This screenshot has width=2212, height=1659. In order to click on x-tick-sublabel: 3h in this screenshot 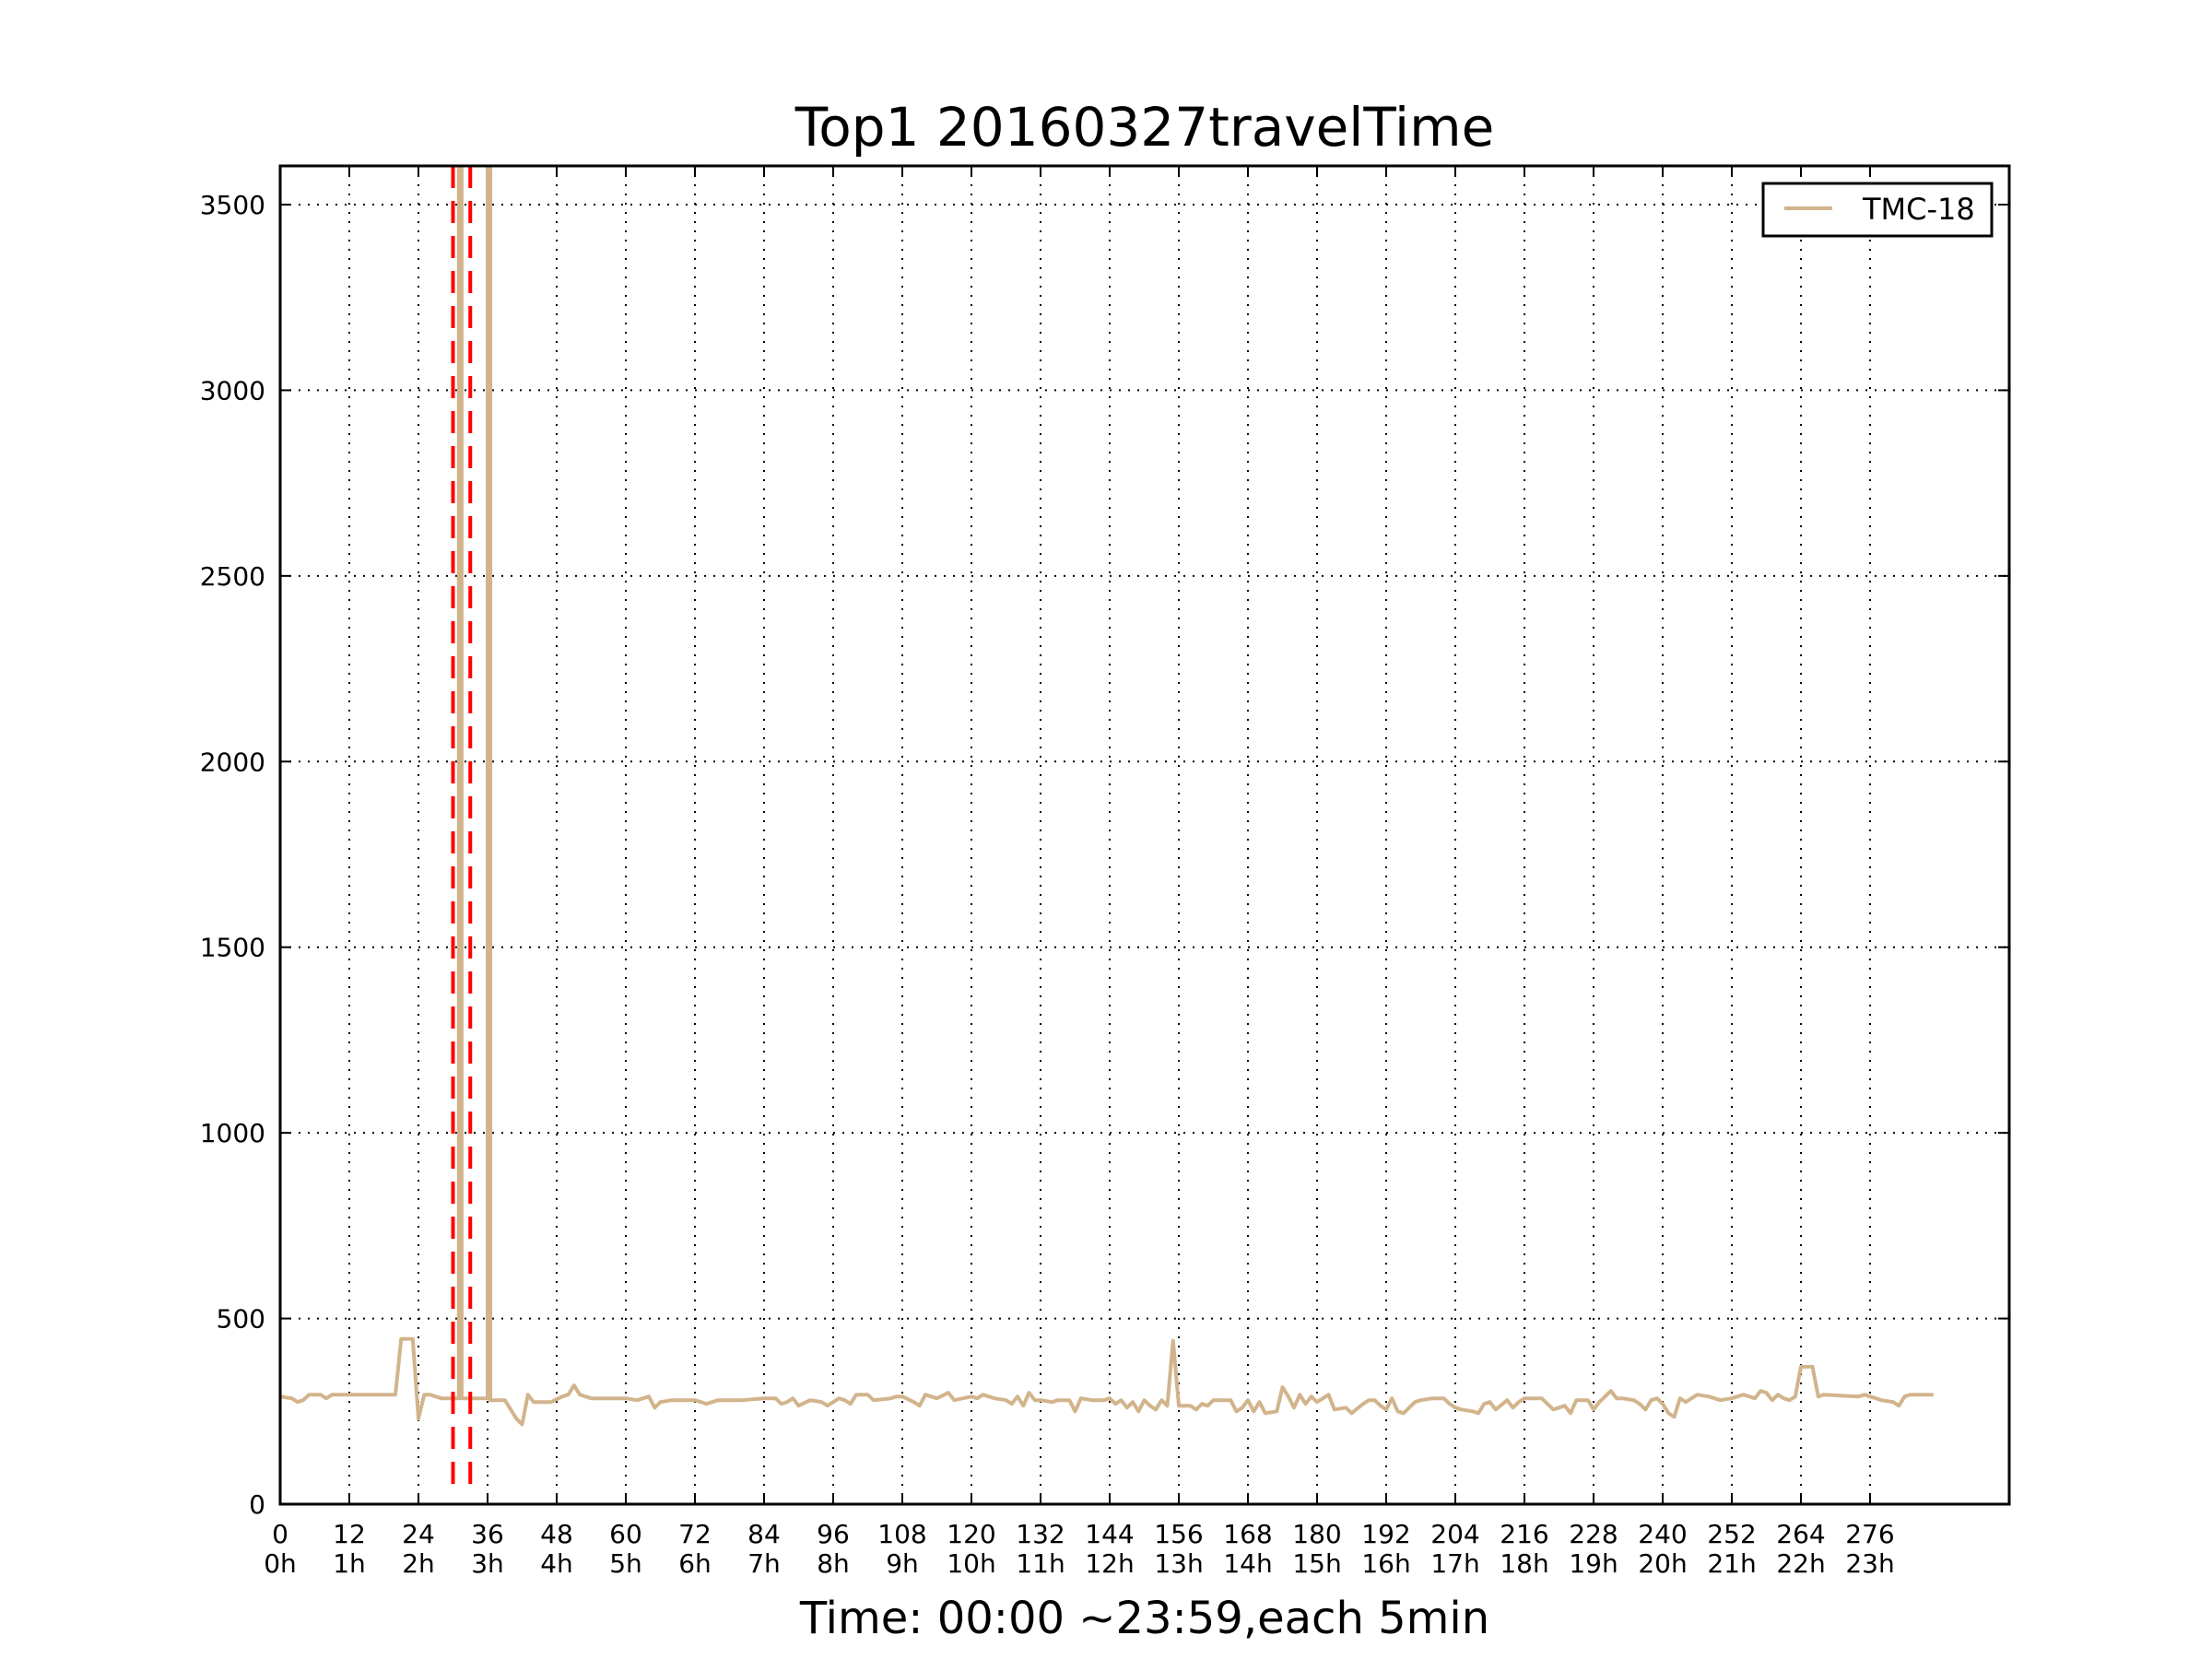, I will do `click(487, 1563)`.